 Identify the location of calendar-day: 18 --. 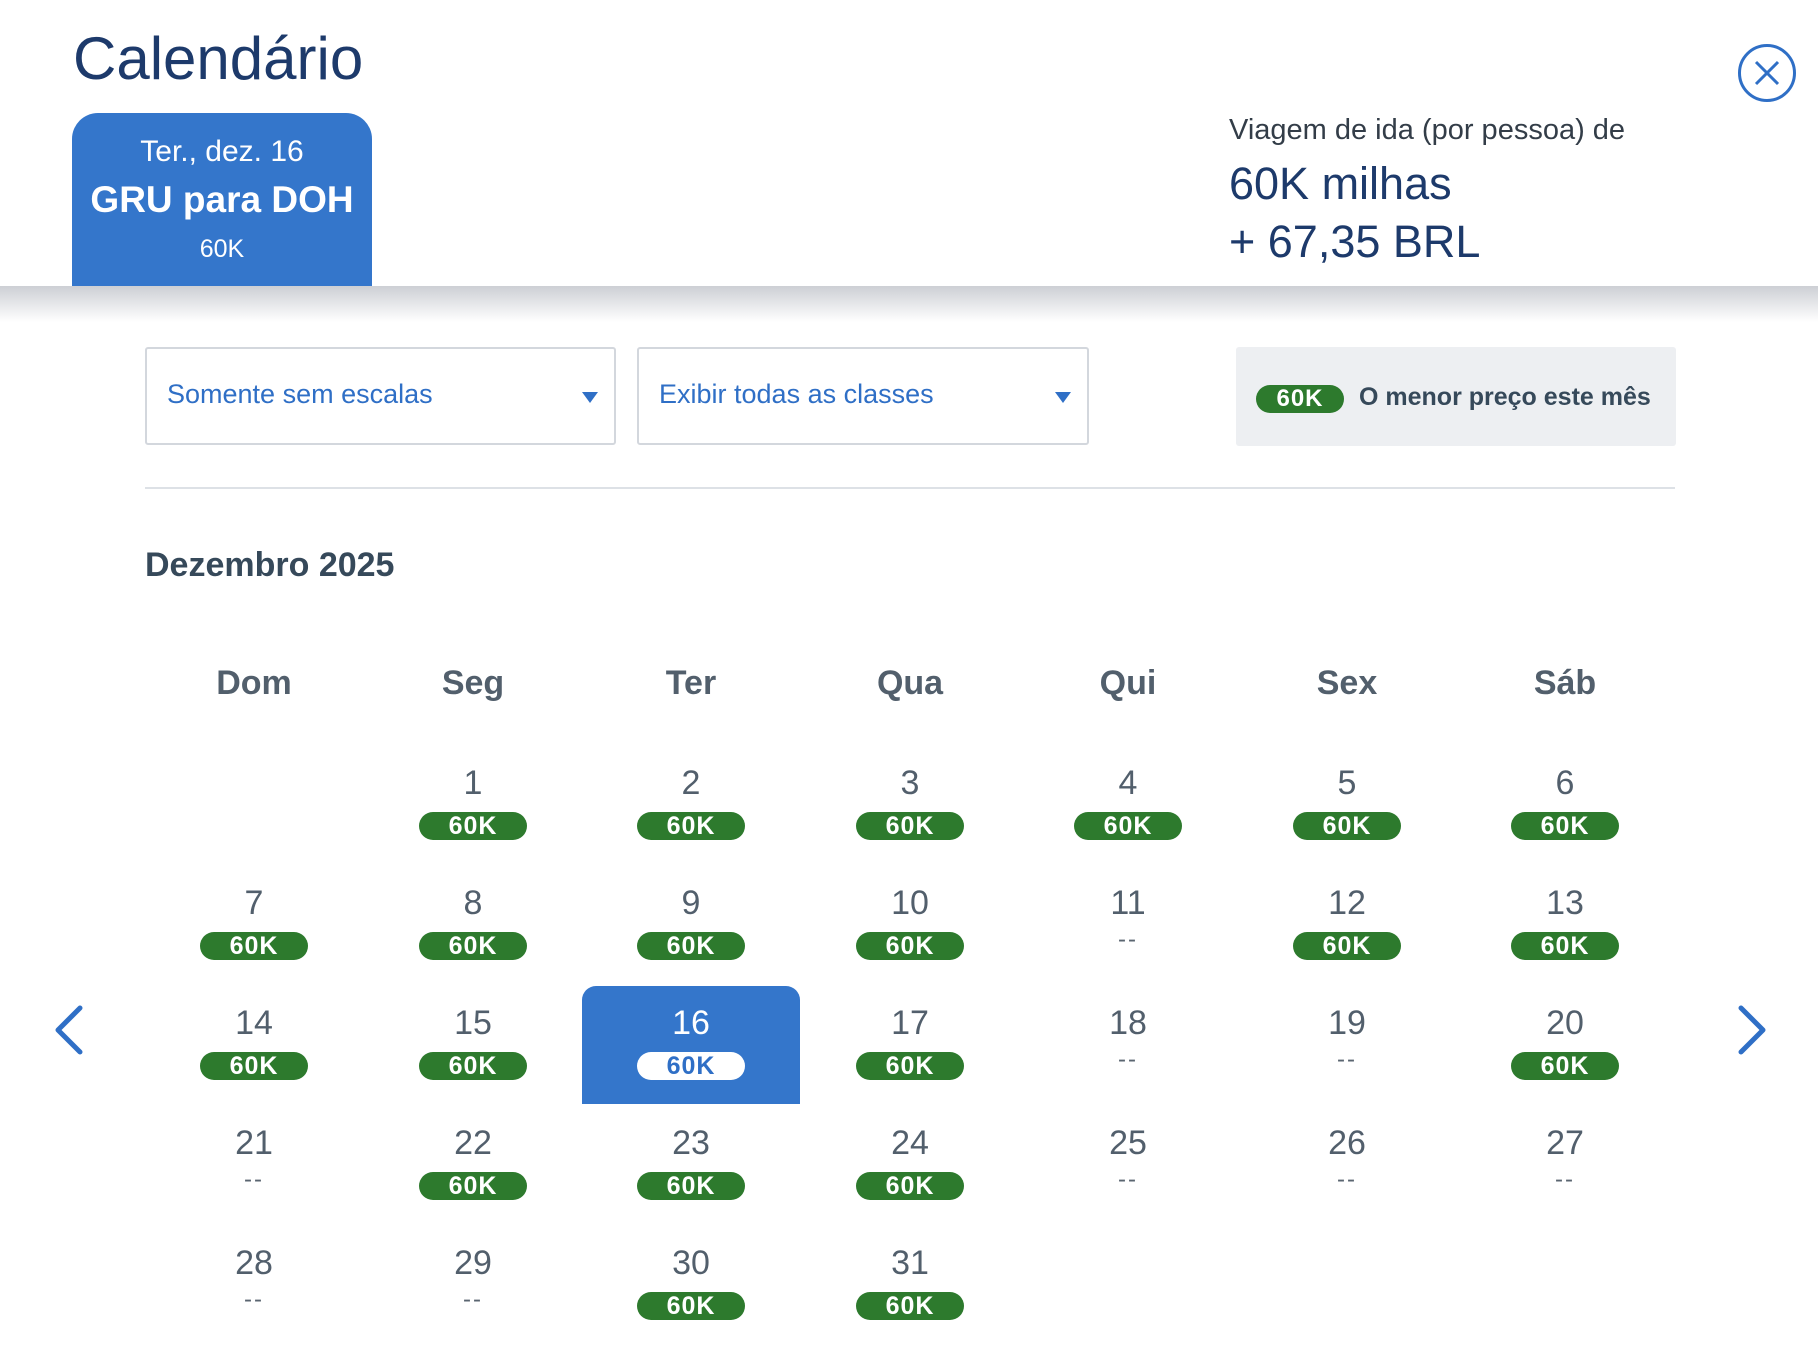
(1128, 1045).